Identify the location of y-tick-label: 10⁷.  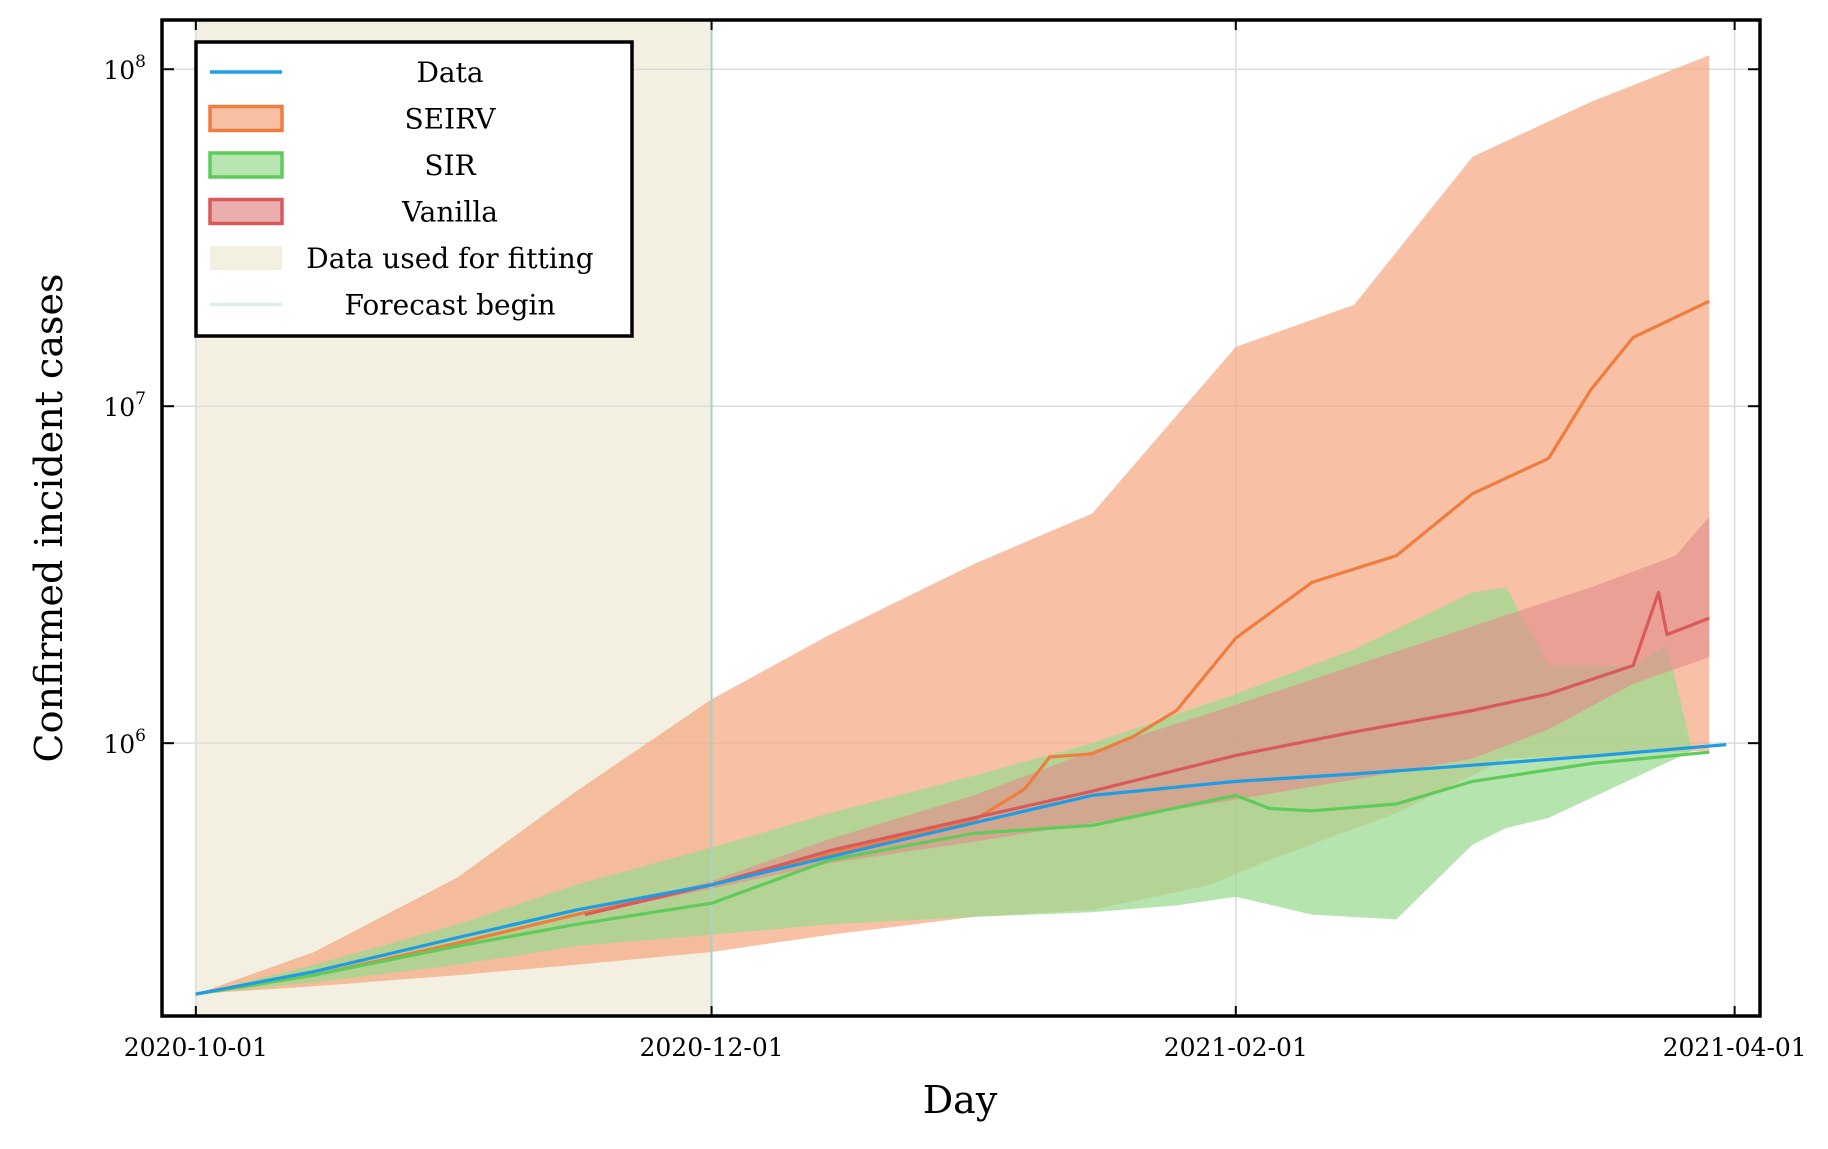
(124, 405).